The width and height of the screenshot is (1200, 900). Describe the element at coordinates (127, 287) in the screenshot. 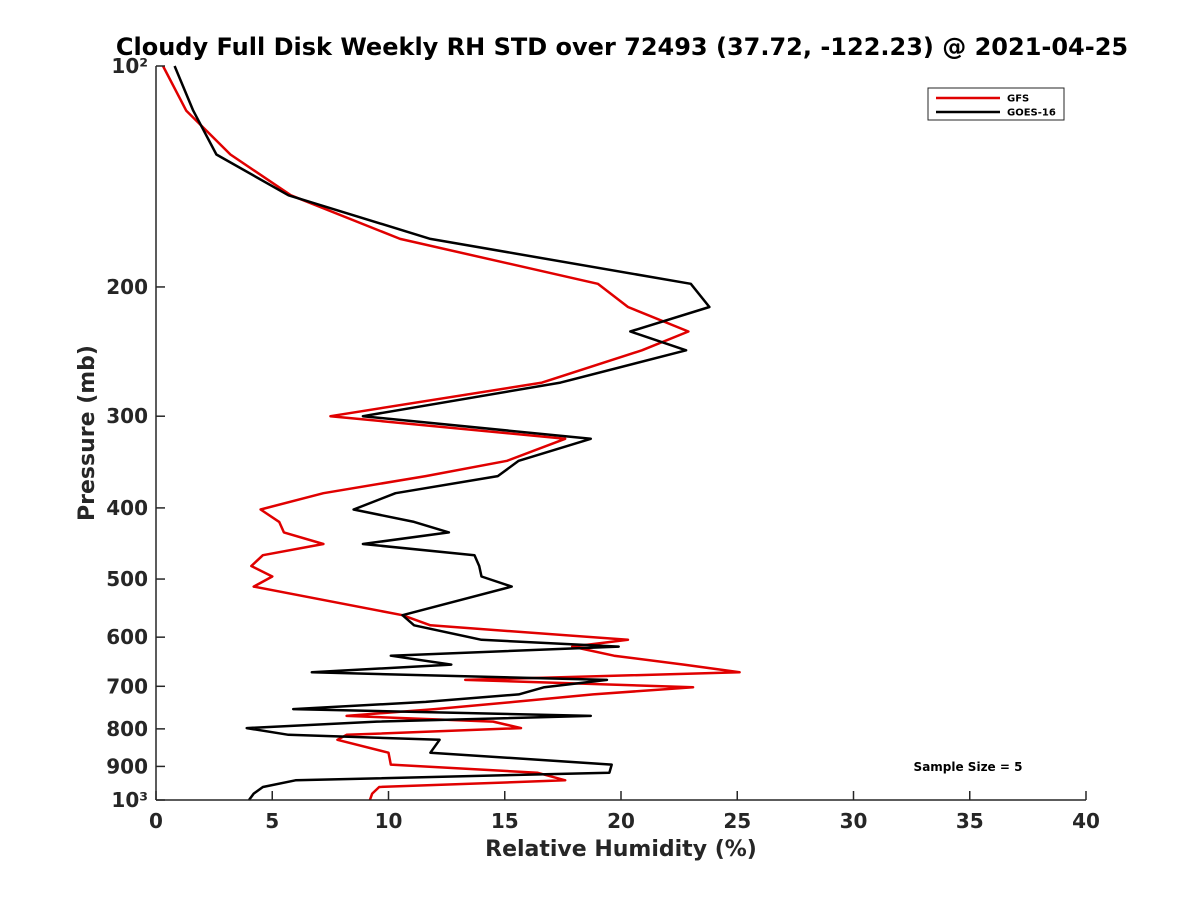

I see `y-tick-label: 200` at that location.